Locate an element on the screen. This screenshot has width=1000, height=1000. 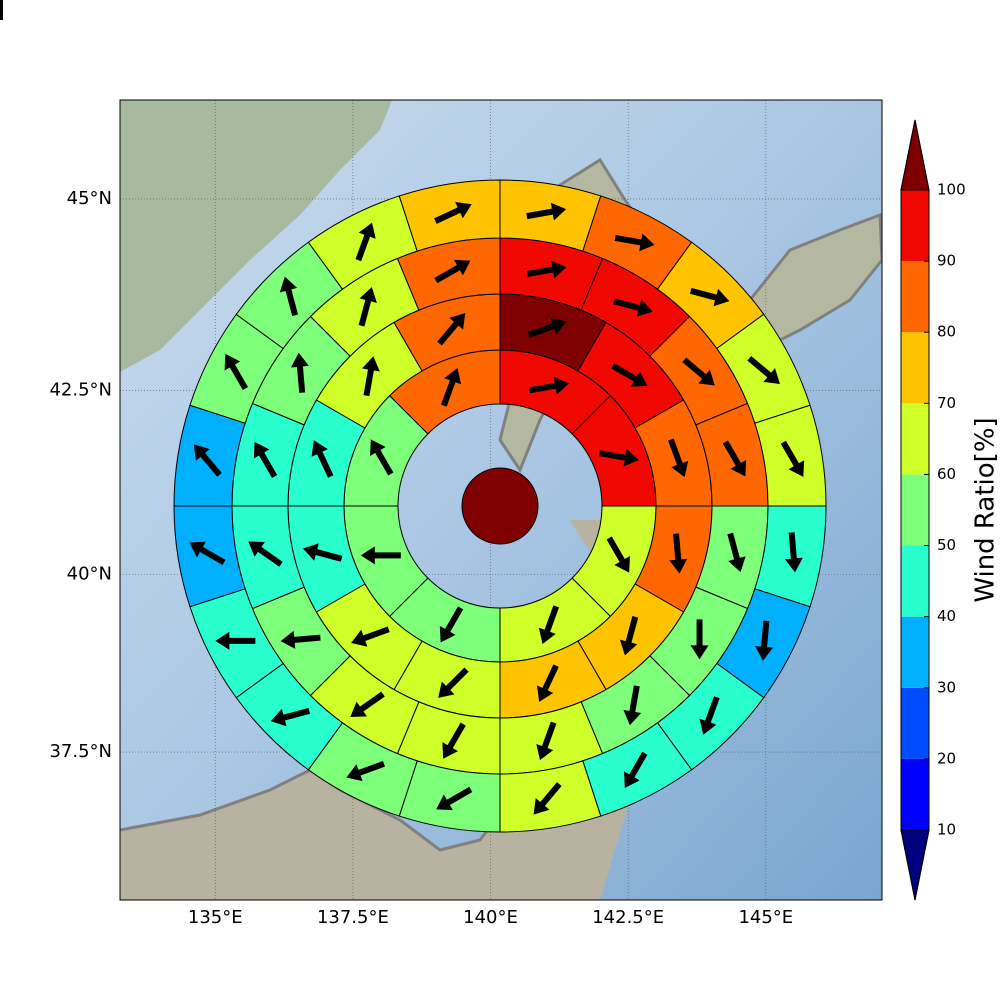
center-cell is located at coordinates (500, 506).